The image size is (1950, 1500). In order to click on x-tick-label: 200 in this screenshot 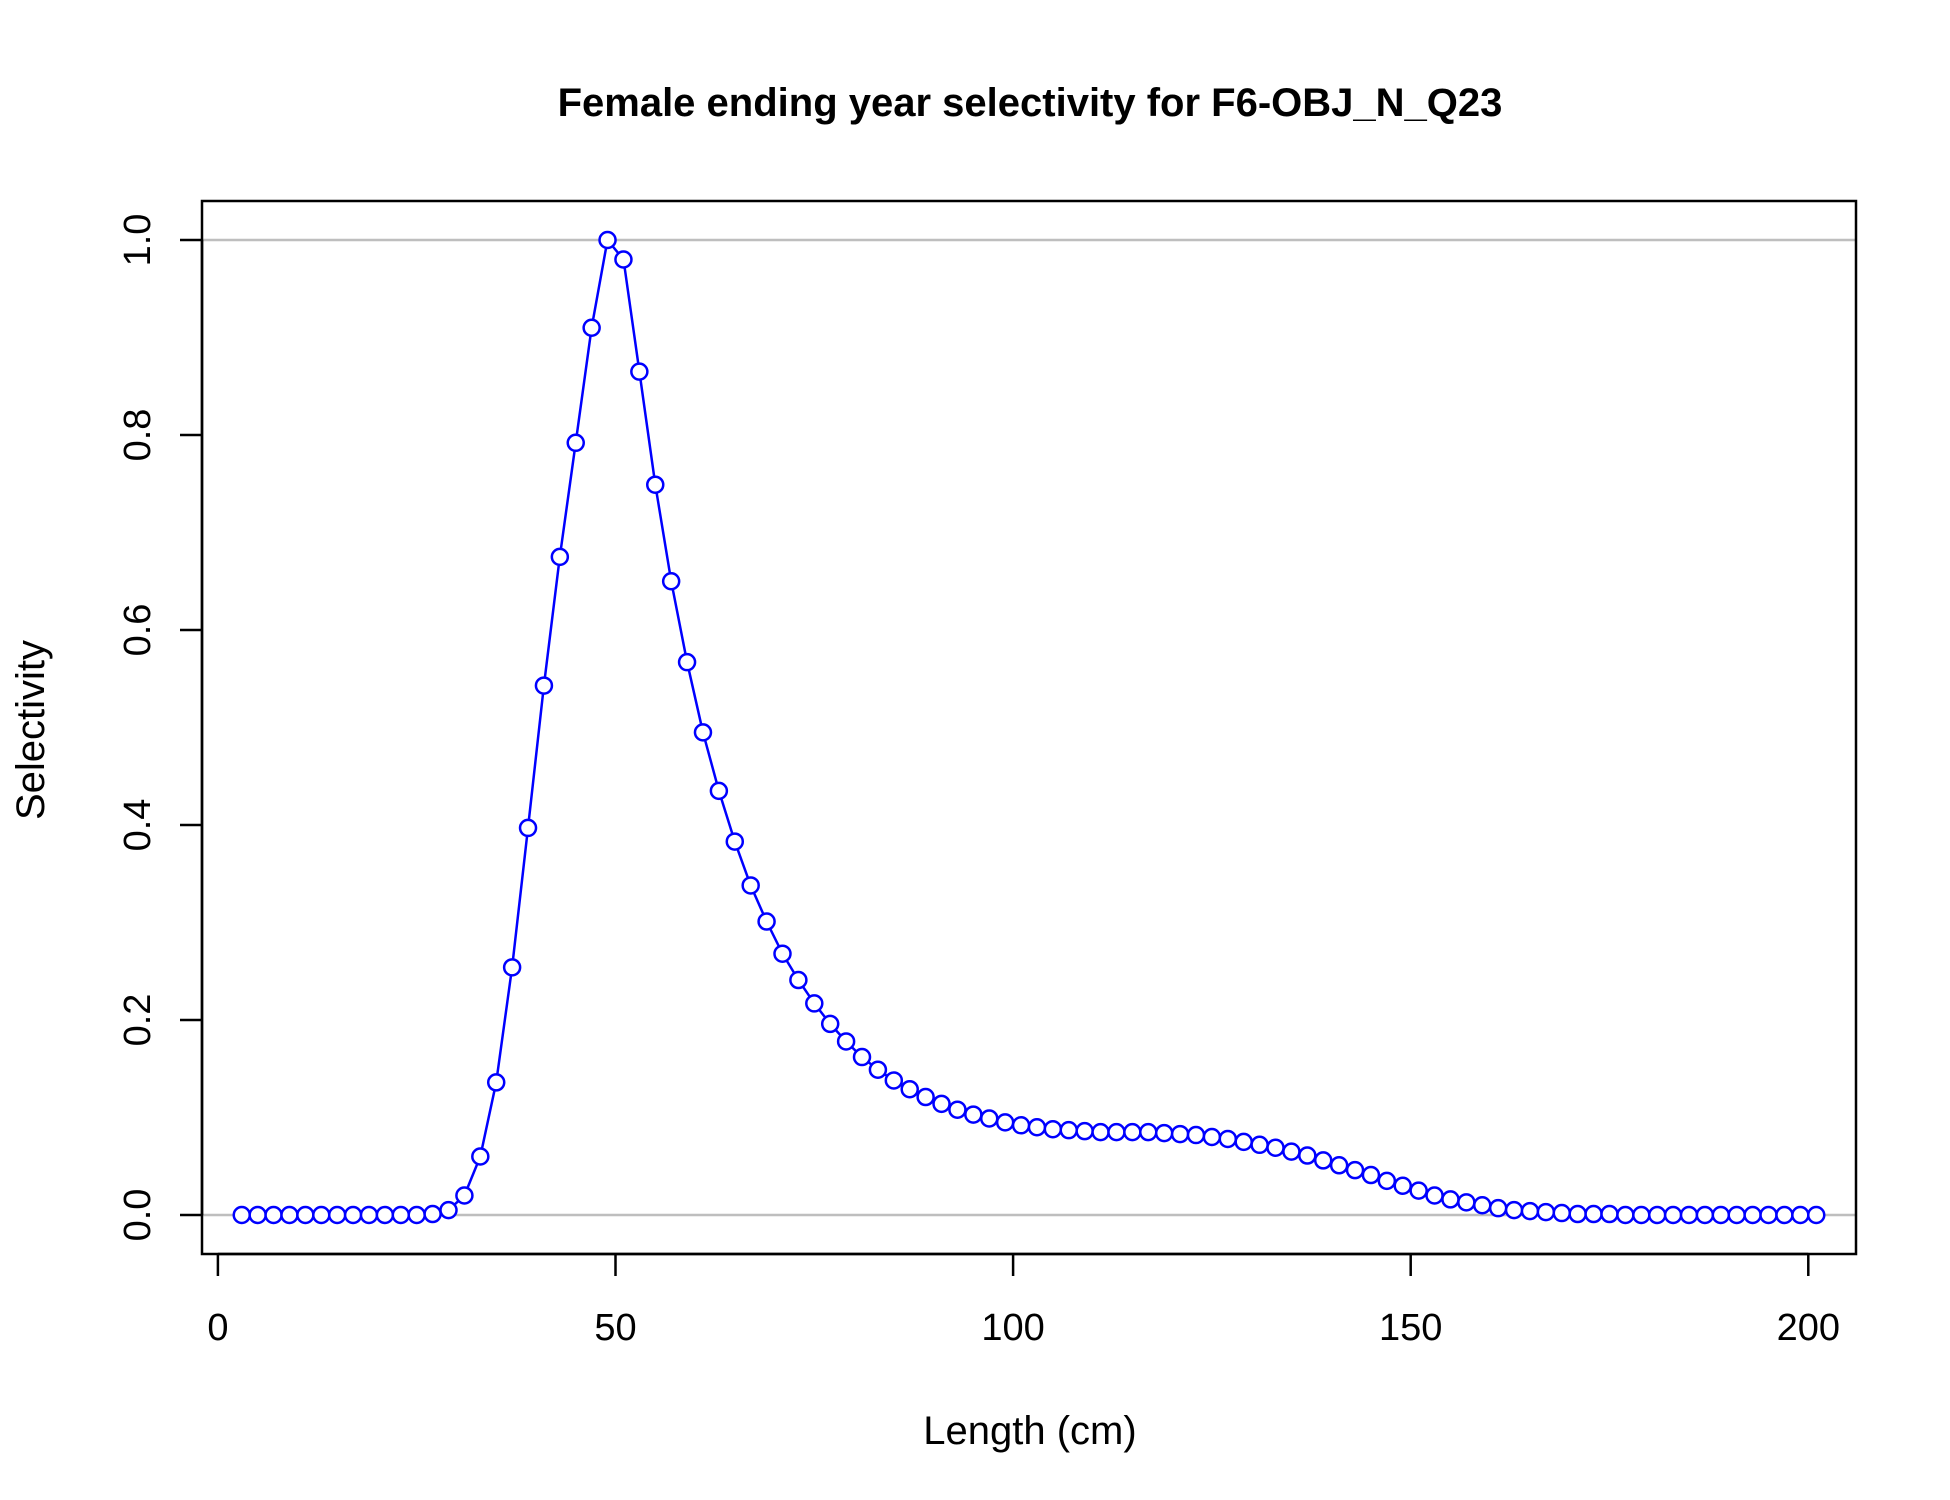, I will do `click(1808, 1328)`.